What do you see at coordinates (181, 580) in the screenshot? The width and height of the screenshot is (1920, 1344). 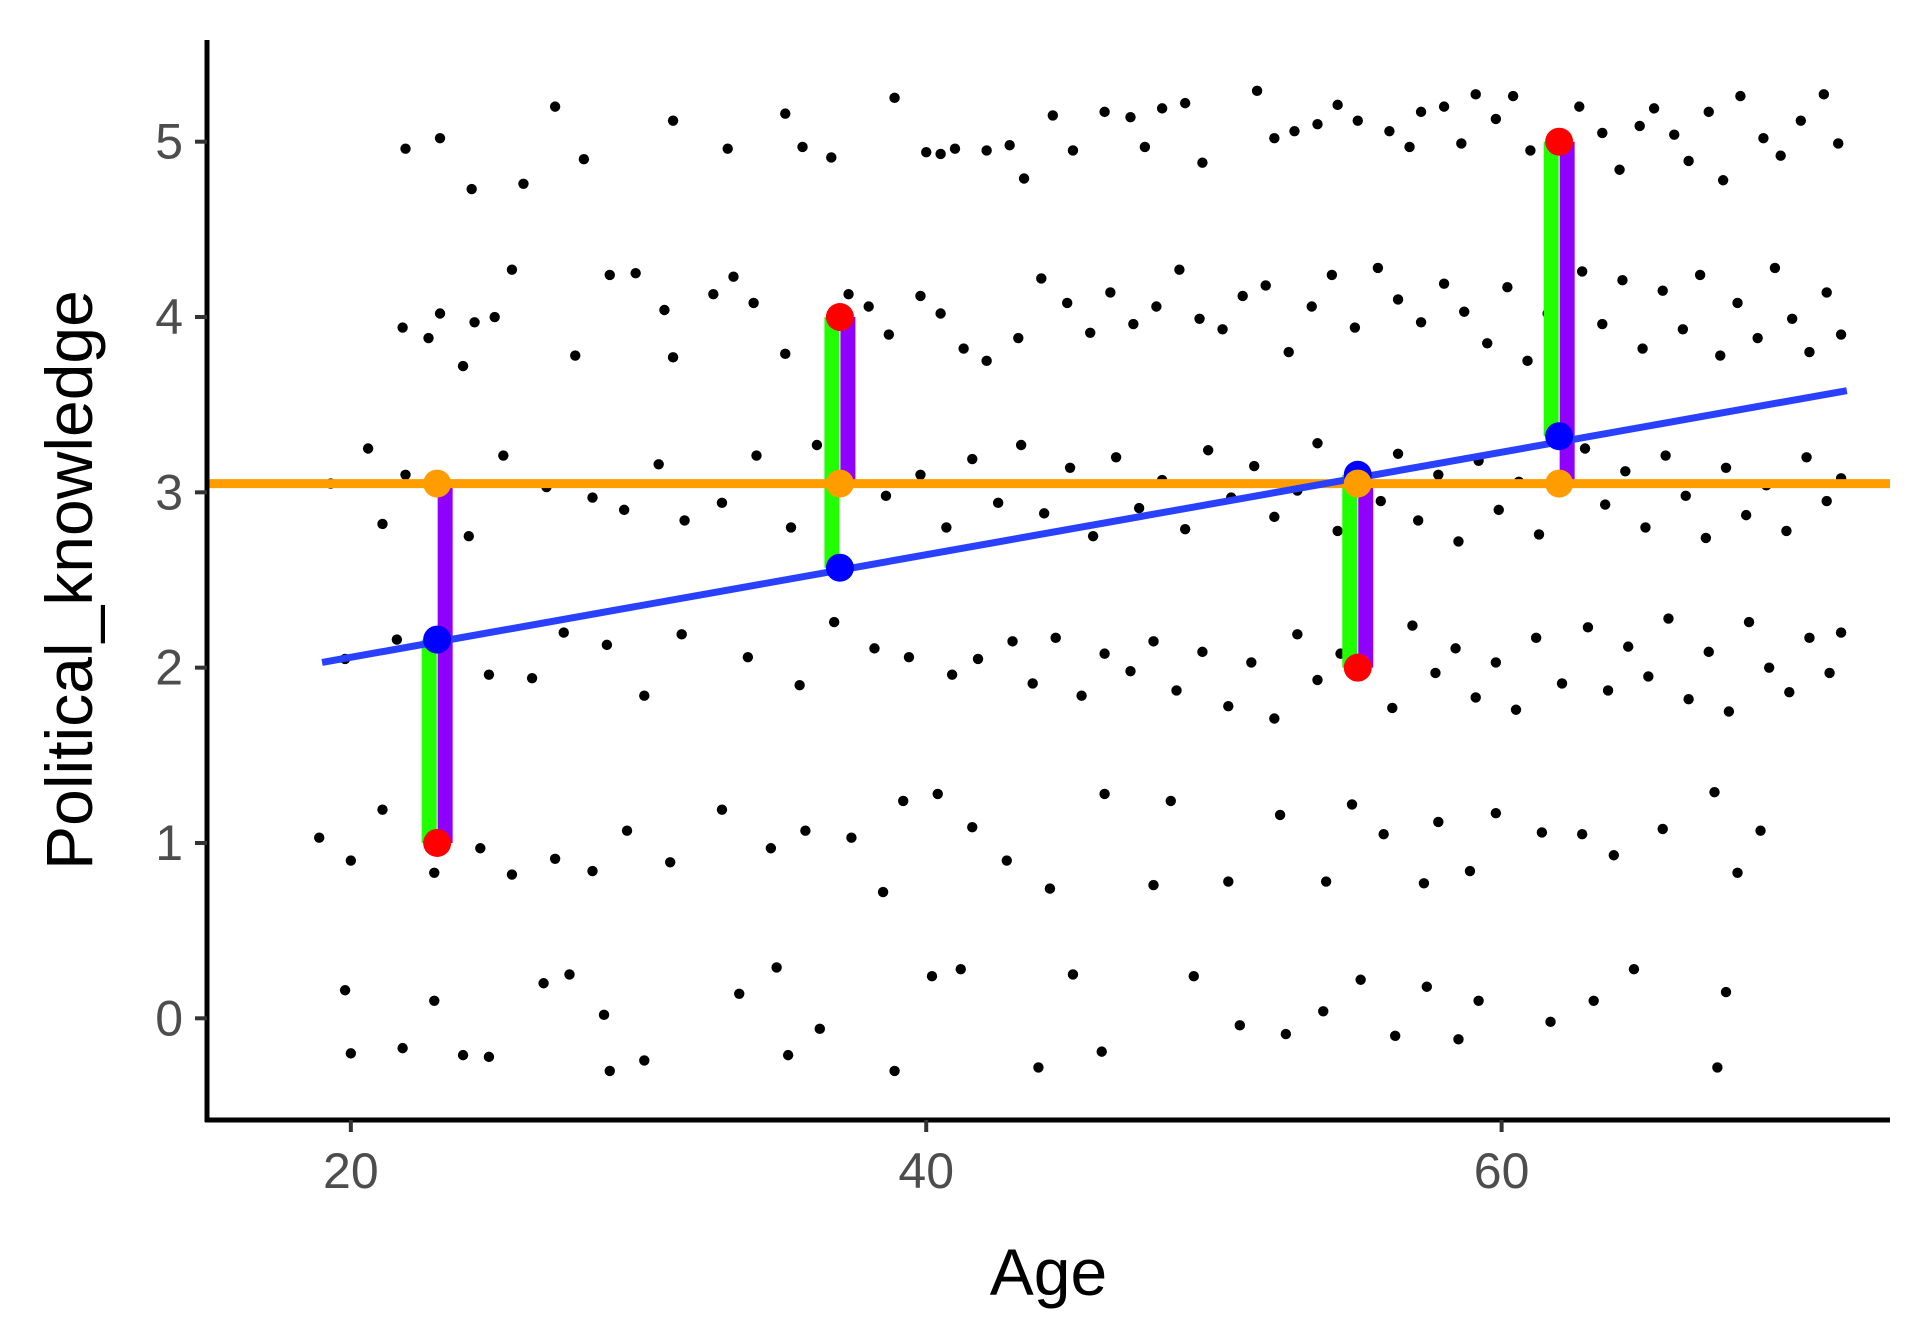 I see `y-axis-ticks: 0 1 2 3 4 5` at bounding box center [181, 580].